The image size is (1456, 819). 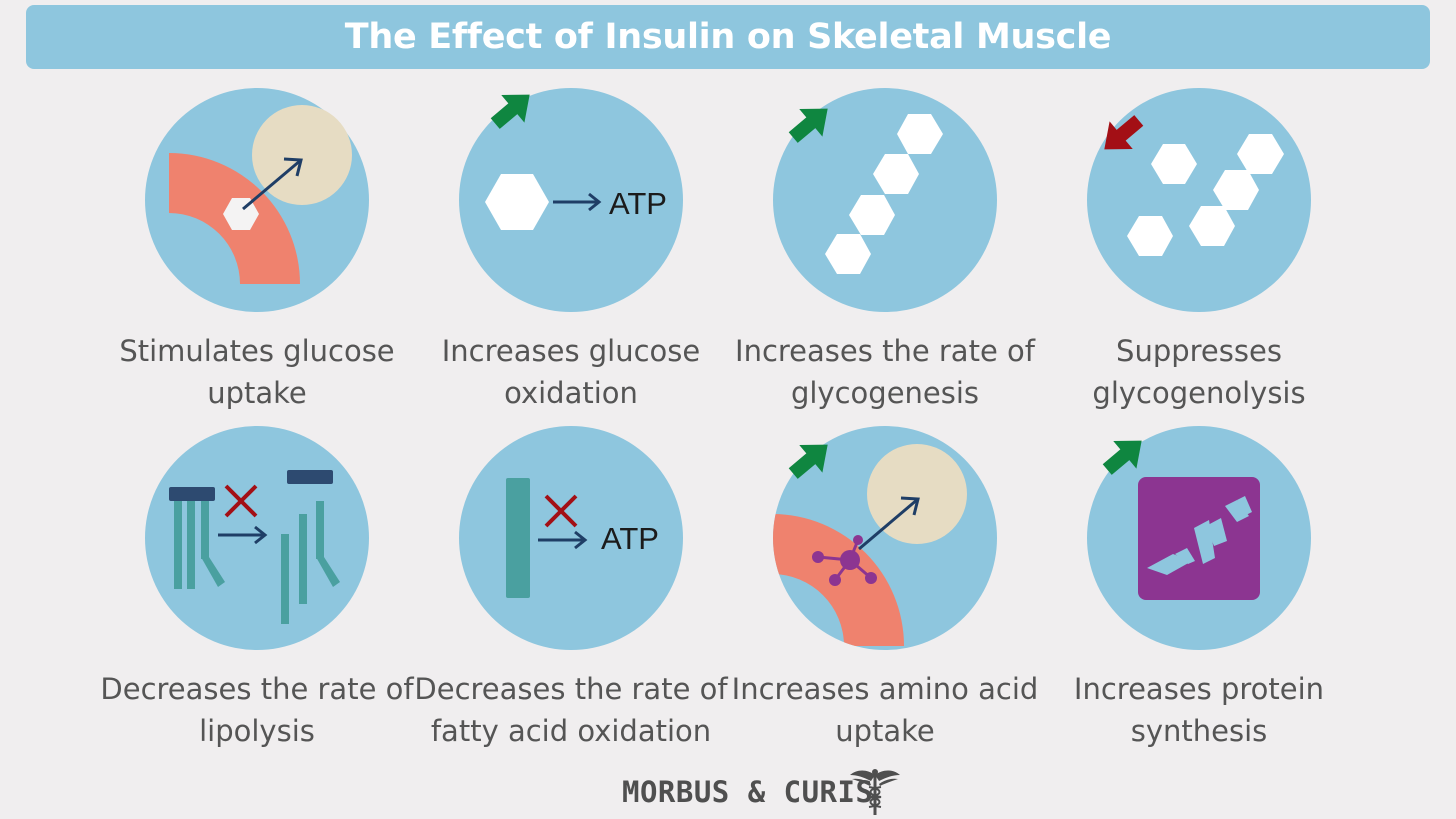 I want to click on caption: Stimulates glucose uptake, so click(x=257, y=372).